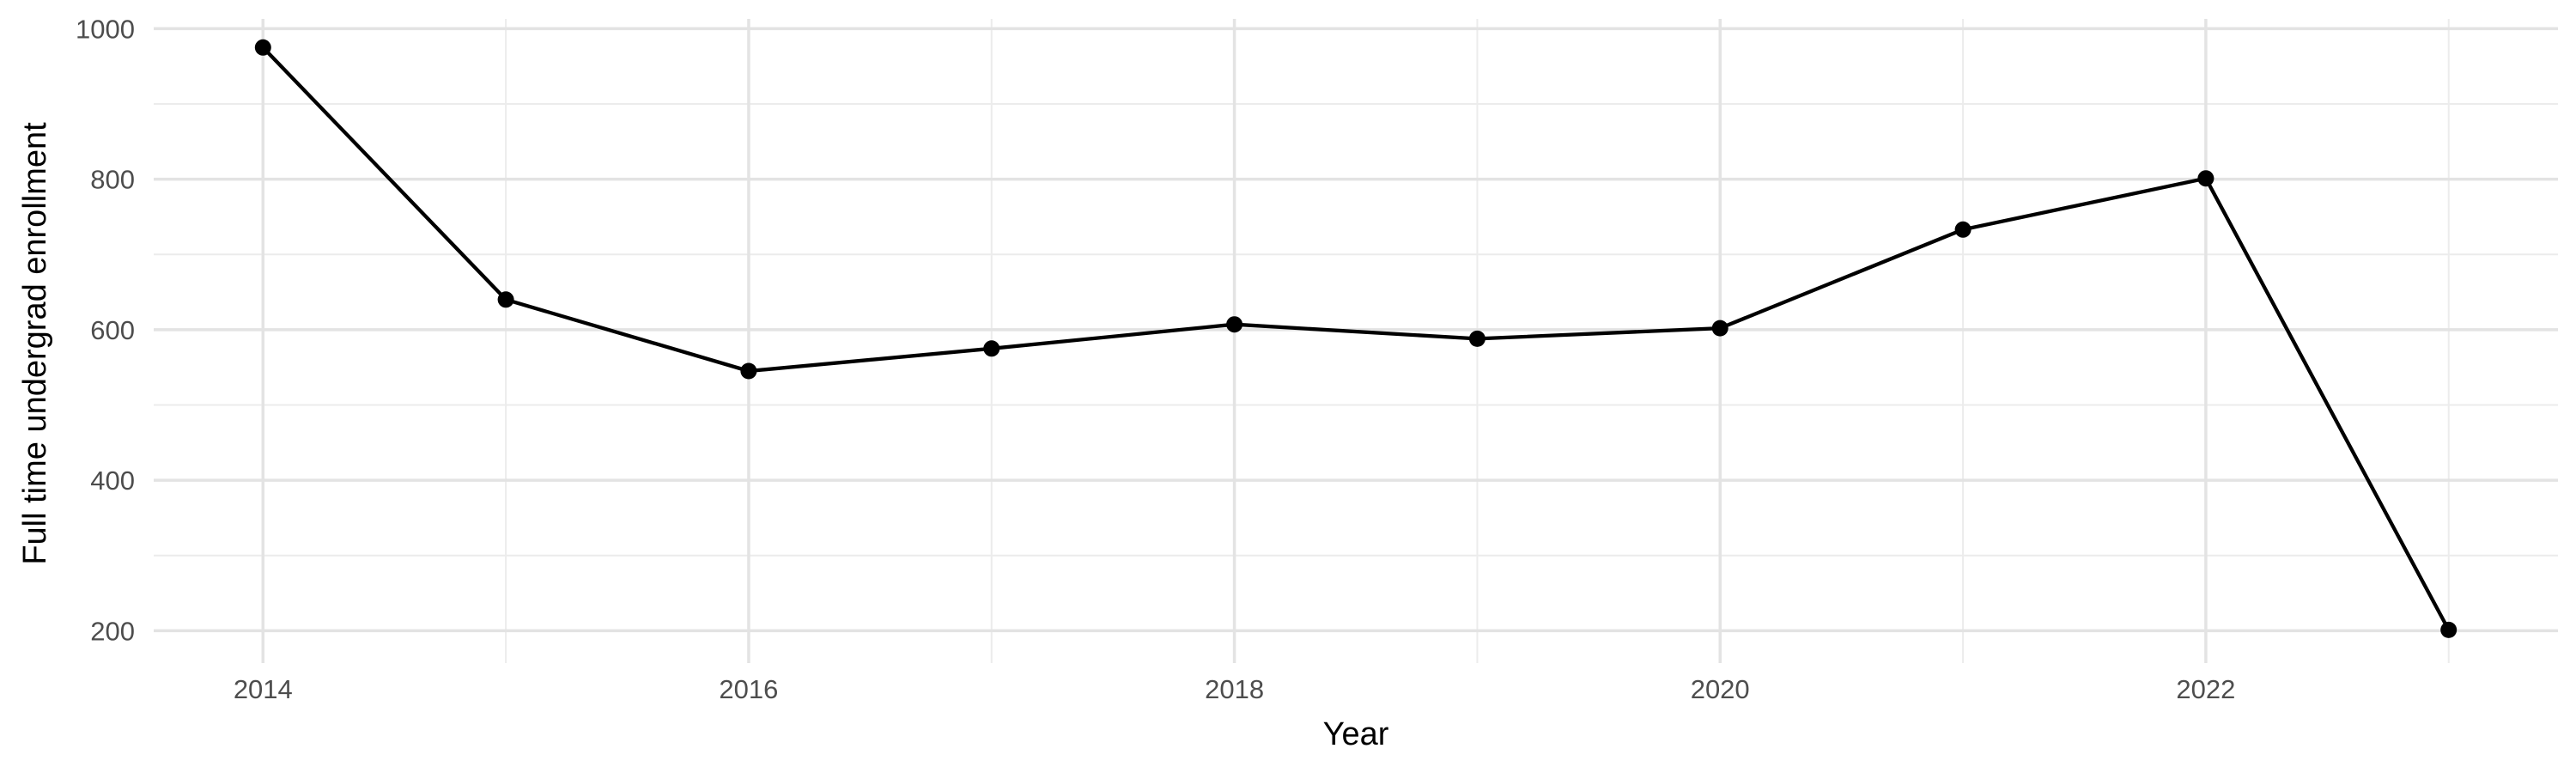 This screenshot has width=2576, height=773. What do you see at coordinates (1719, 328) in the screenshot?
I see `data-point-2020` at bounding box center [1719, 328].